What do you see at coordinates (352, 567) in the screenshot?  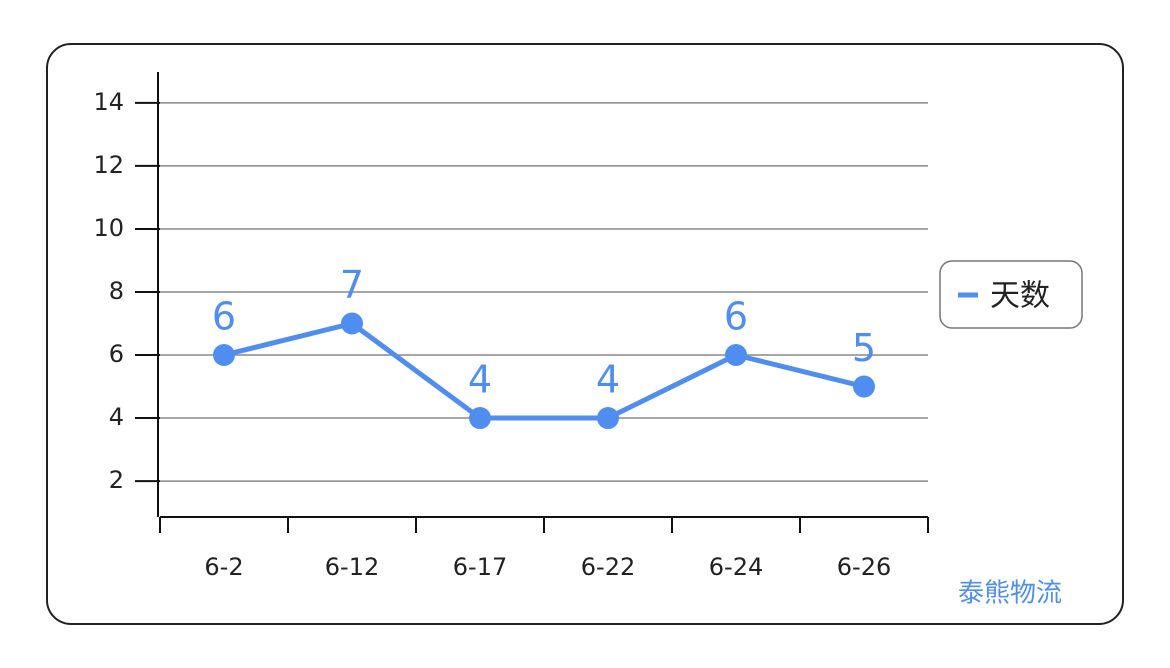 I see `x-tick-label: 6-12` at bounding box center [352, 567].